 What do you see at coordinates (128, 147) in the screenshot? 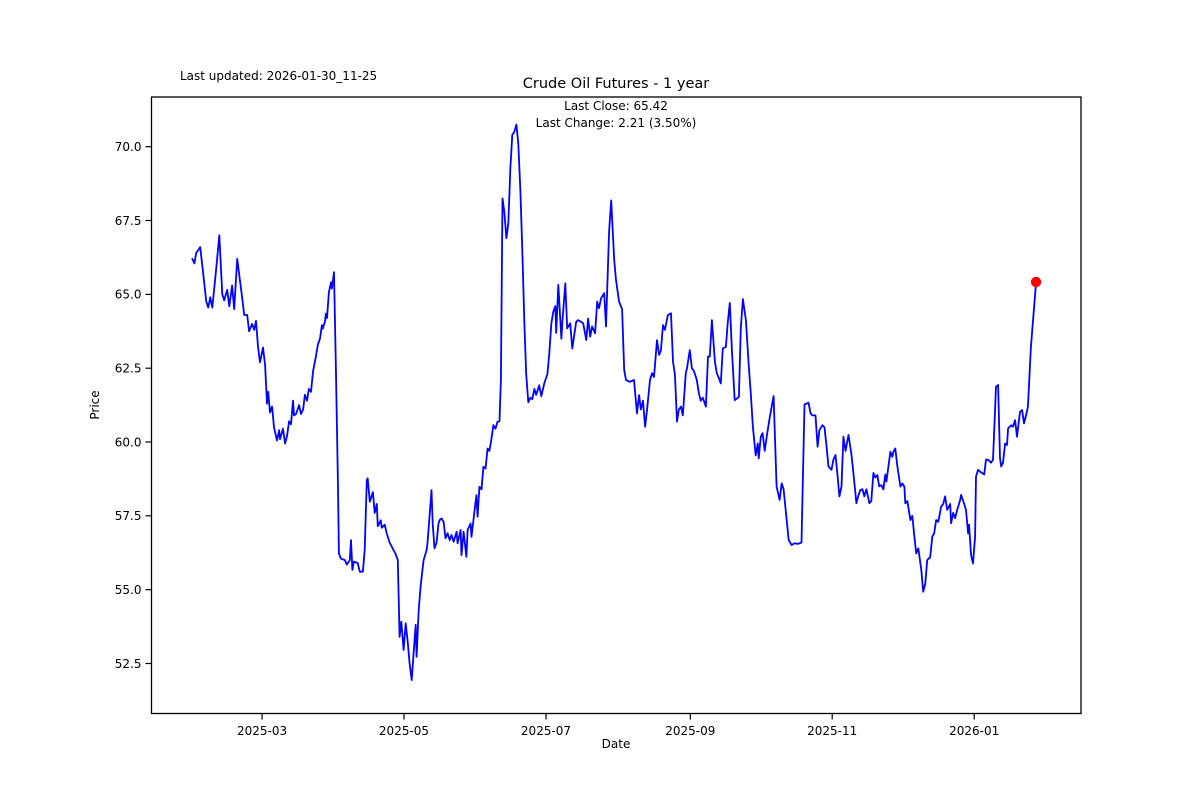
I see `y-tick-label: 70.0` at bounding box center [128, 147].